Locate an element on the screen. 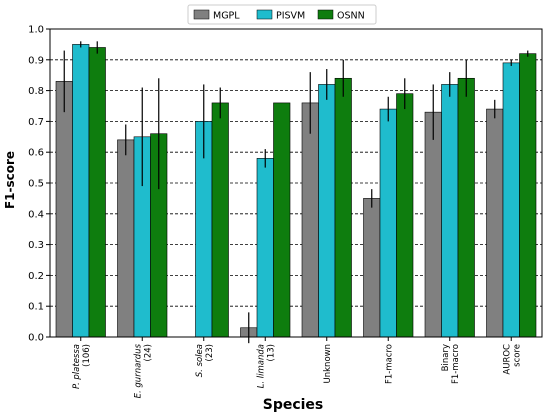  x-category-label: (13) is located at coordinates (271, 352).